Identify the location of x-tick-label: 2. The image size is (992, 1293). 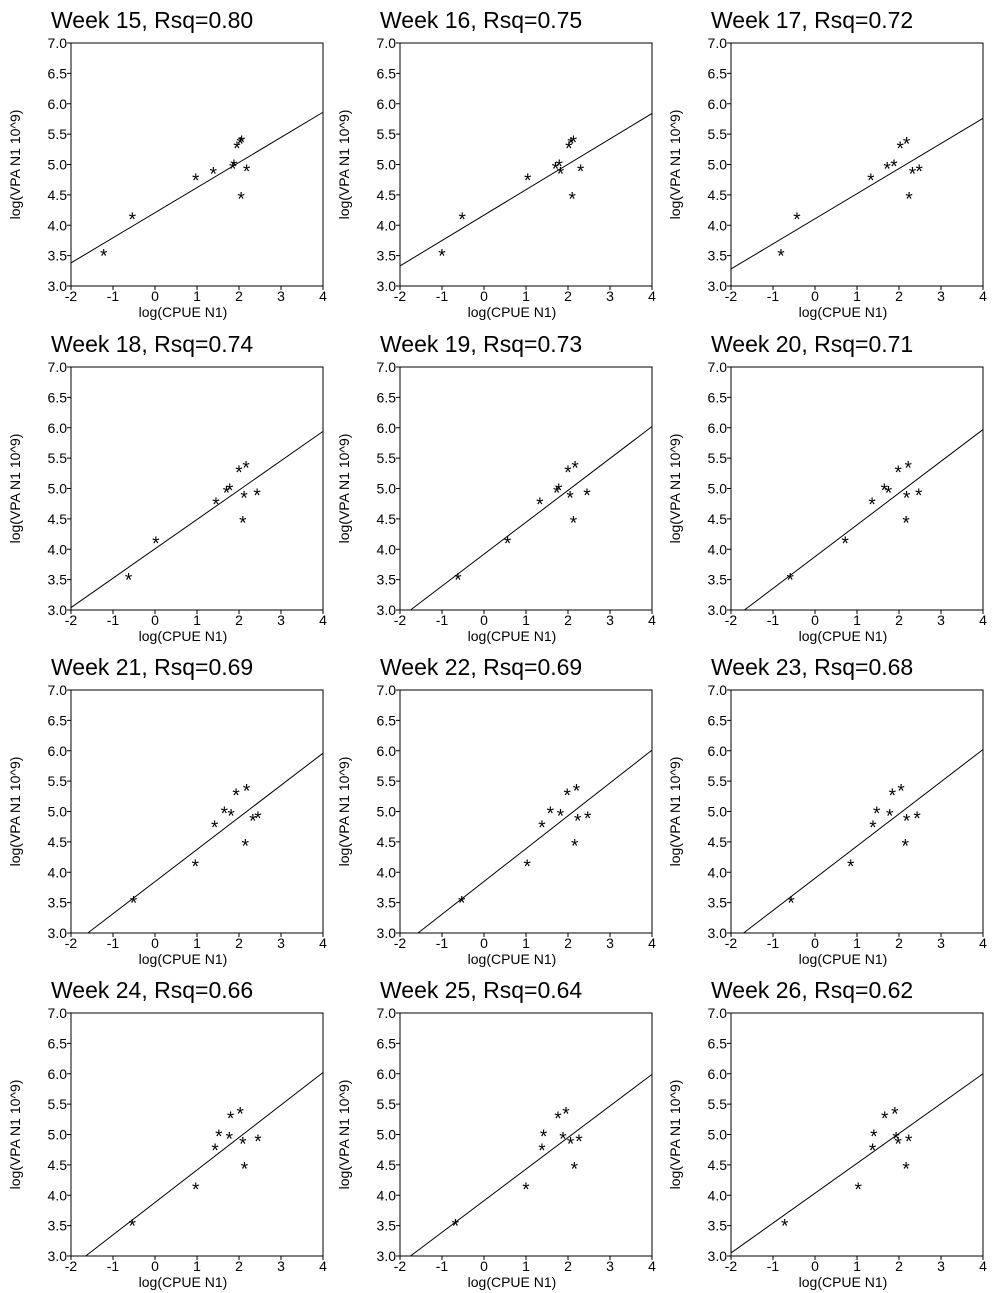
(899, 296).